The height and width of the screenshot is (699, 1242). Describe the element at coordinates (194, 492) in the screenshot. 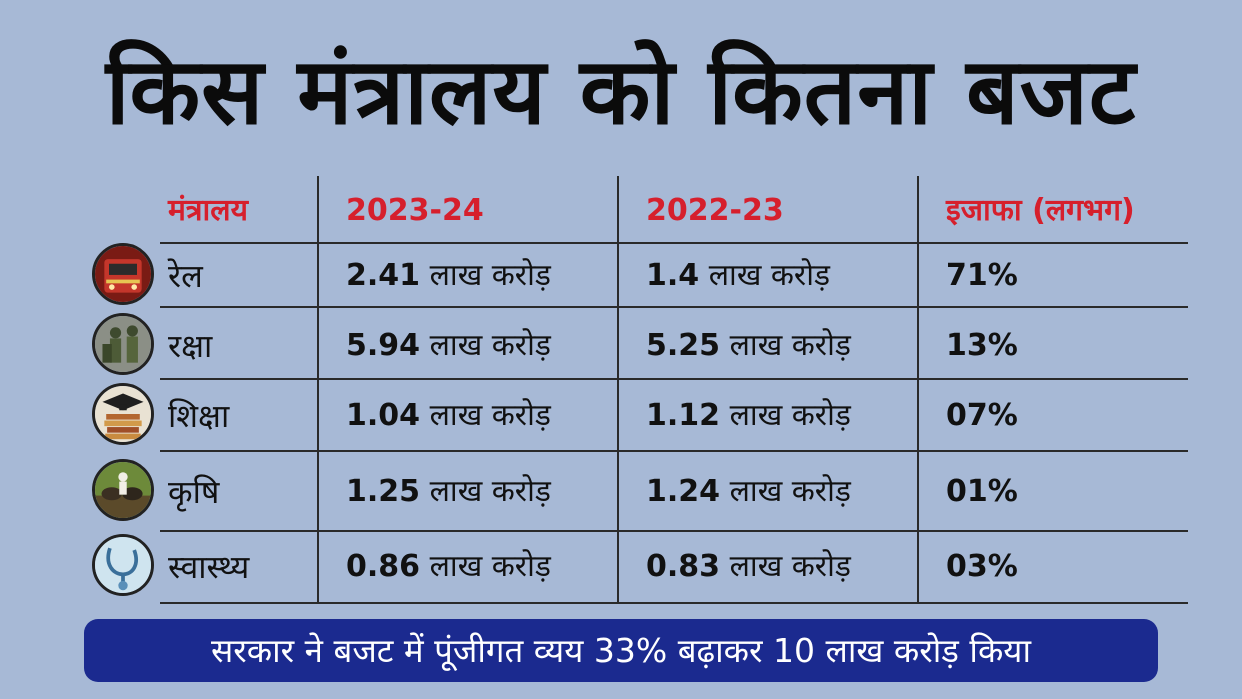

I see `ministry-name: कृषि` at that location.